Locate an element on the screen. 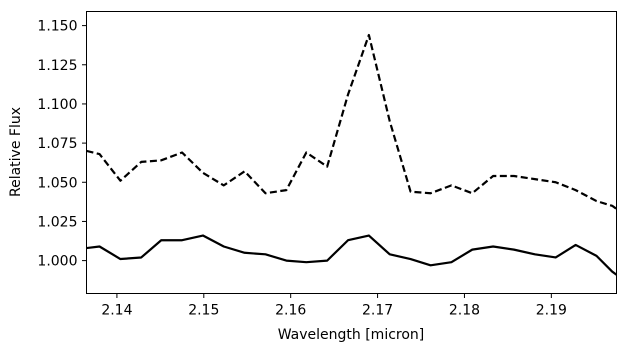  y-tick-label: 1.075 is located at coordinates (57, 144).